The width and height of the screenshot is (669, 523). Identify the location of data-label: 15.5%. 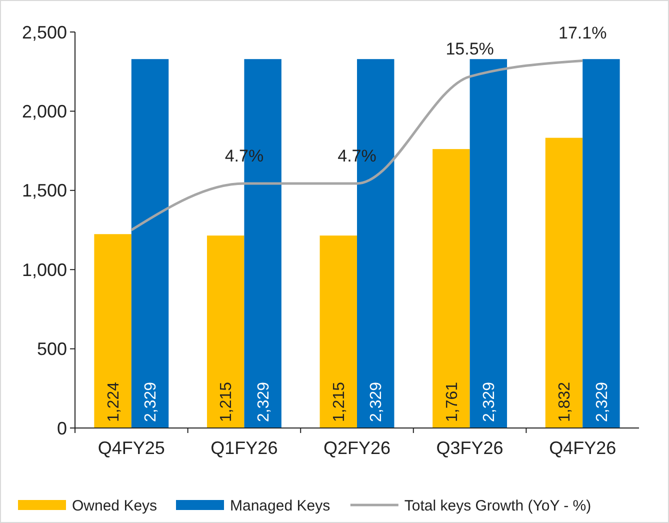
(470, 49).